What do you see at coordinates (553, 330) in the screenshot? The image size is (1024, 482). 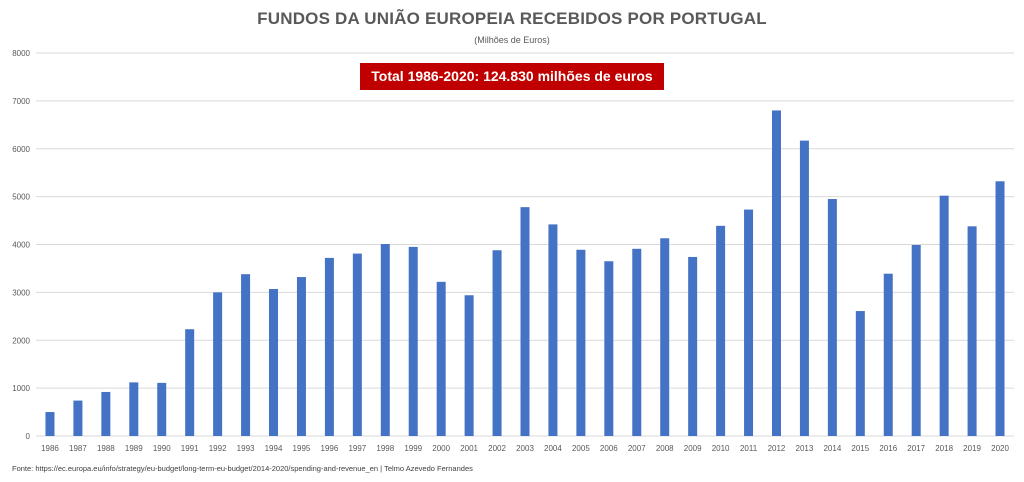 I see `bar-2004` at bounding box center [553, 330].